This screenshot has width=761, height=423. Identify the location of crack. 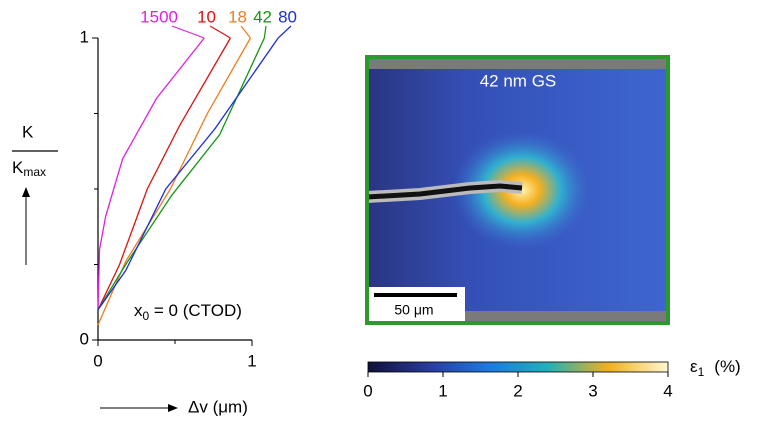
(444, 191).